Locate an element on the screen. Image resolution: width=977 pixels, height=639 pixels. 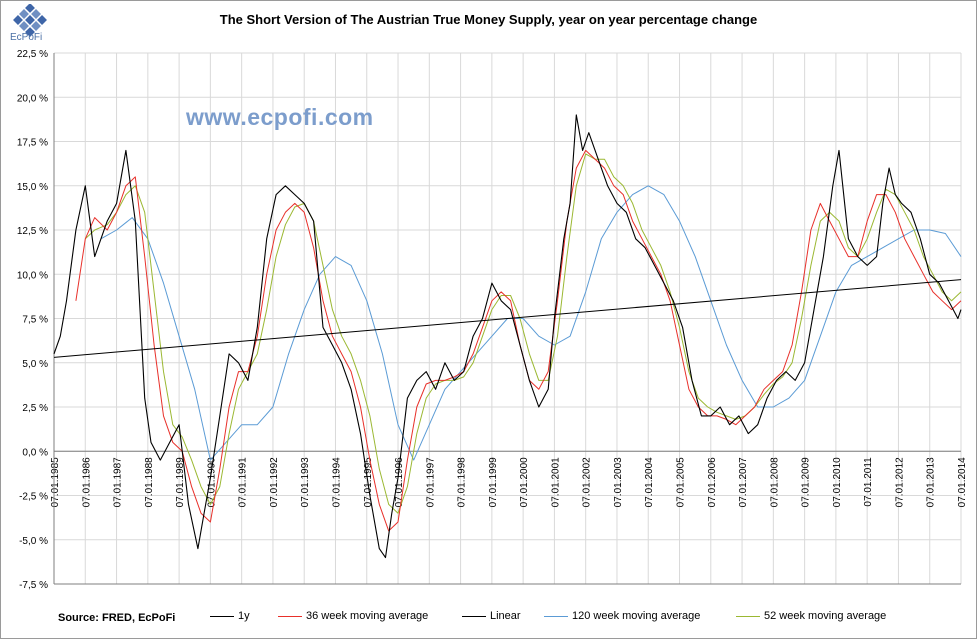
y-tick-label: -5,0 % is located at coordinates (33, 541).